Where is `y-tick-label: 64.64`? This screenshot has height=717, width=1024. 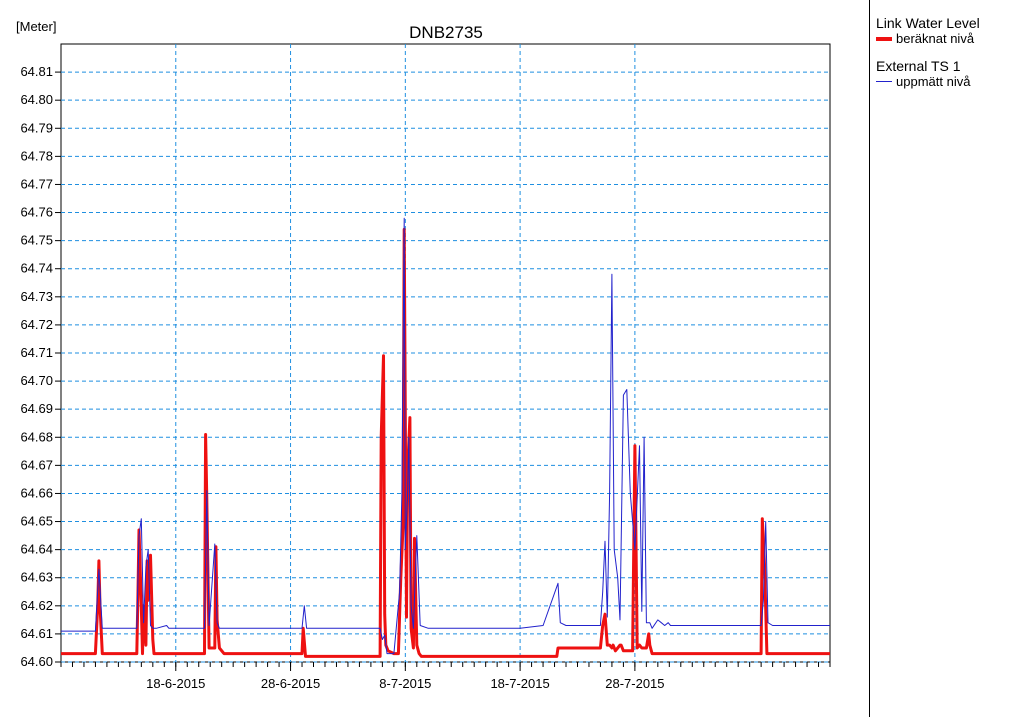 y-tick-label: 64.64 is located at coordinates (36, 549).